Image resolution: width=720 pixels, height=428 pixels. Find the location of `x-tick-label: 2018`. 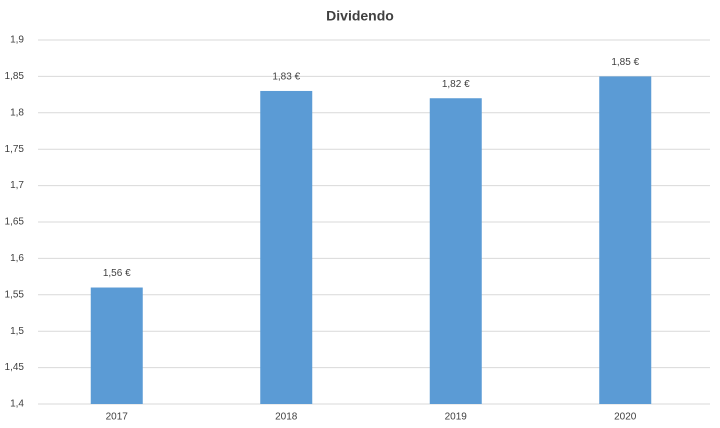

x-tick-label: 2018 is located at coordinates (286, 417).